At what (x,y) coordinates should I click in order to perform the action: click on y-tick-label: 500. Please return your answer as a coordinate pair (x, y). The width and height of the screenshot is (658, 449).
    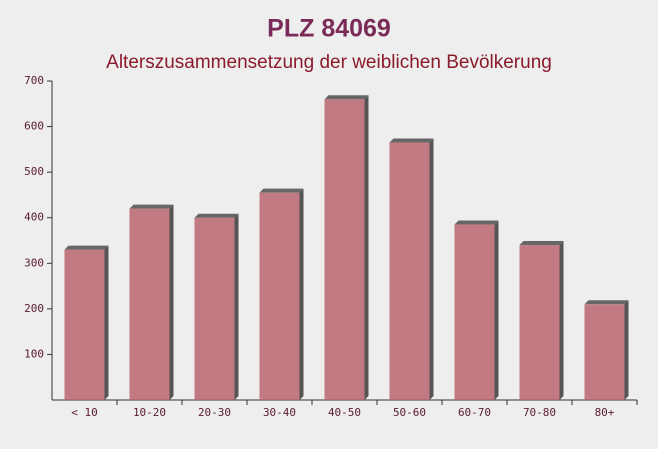
    Looking at the image, I should click on (34, 171).